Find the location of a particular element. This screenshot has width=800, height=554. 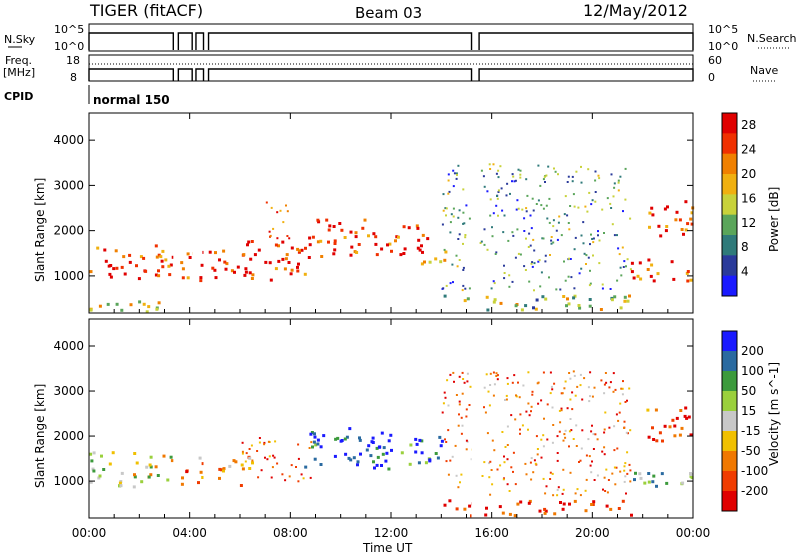

station-title: TIGER (fitACF) is located at coordinates (146, 10).